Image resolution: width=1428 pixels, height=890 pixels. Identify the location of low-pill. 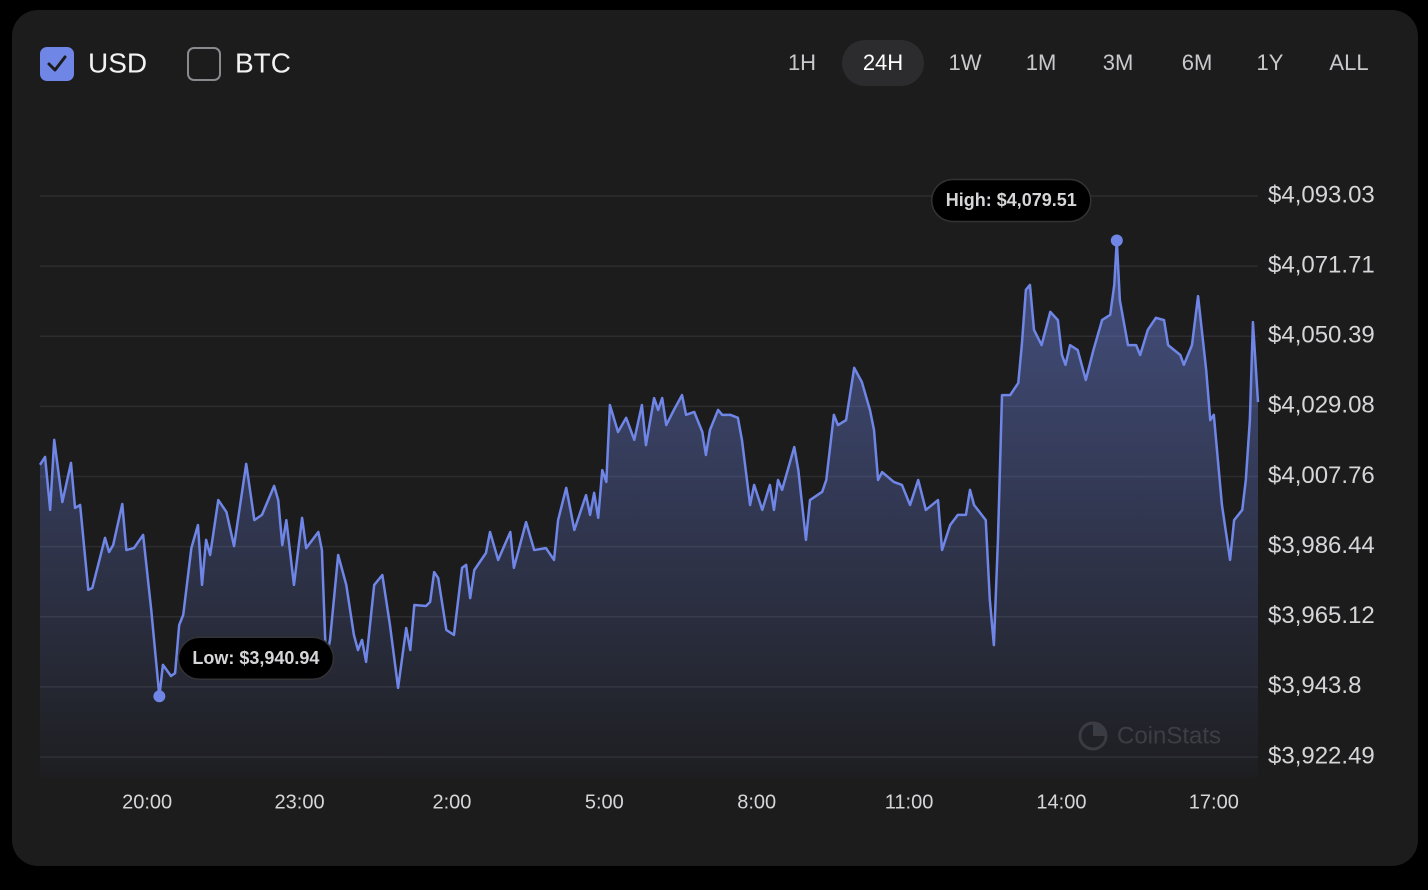
(256, 658).